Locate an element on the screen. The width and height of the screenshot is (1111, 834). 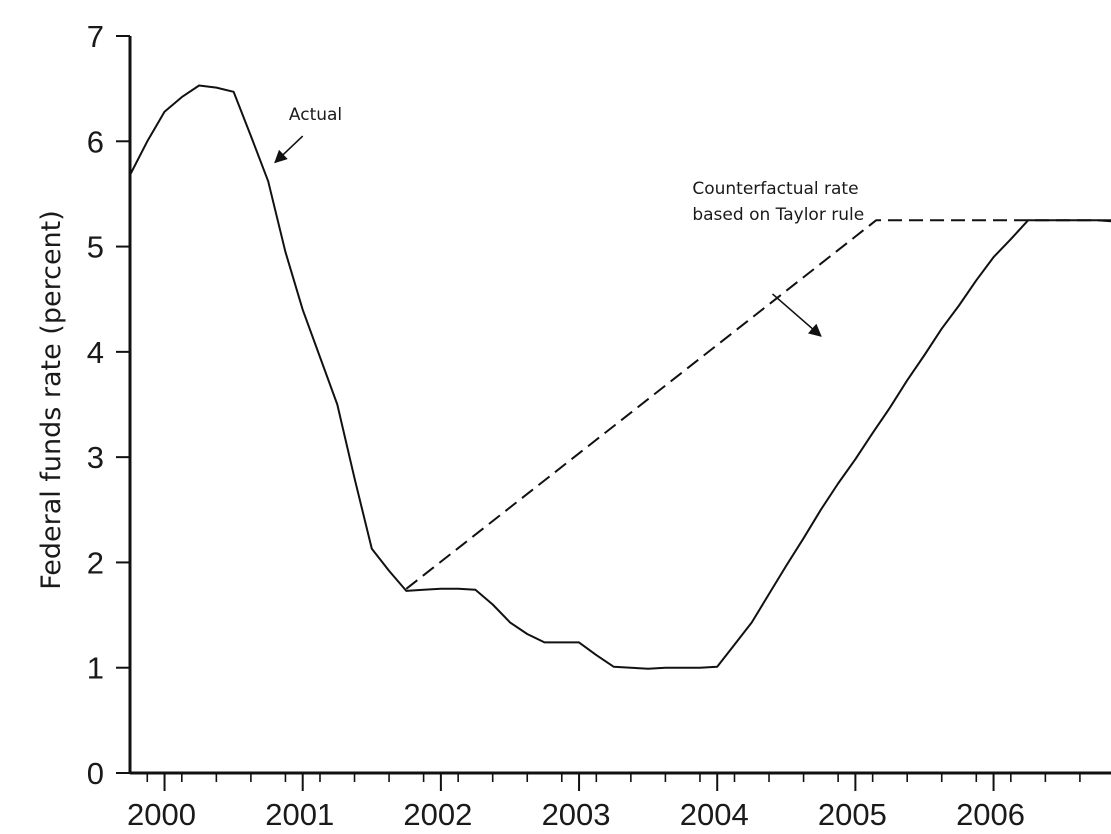
y-tick-label: 5 is located at coordinates (95, 247).